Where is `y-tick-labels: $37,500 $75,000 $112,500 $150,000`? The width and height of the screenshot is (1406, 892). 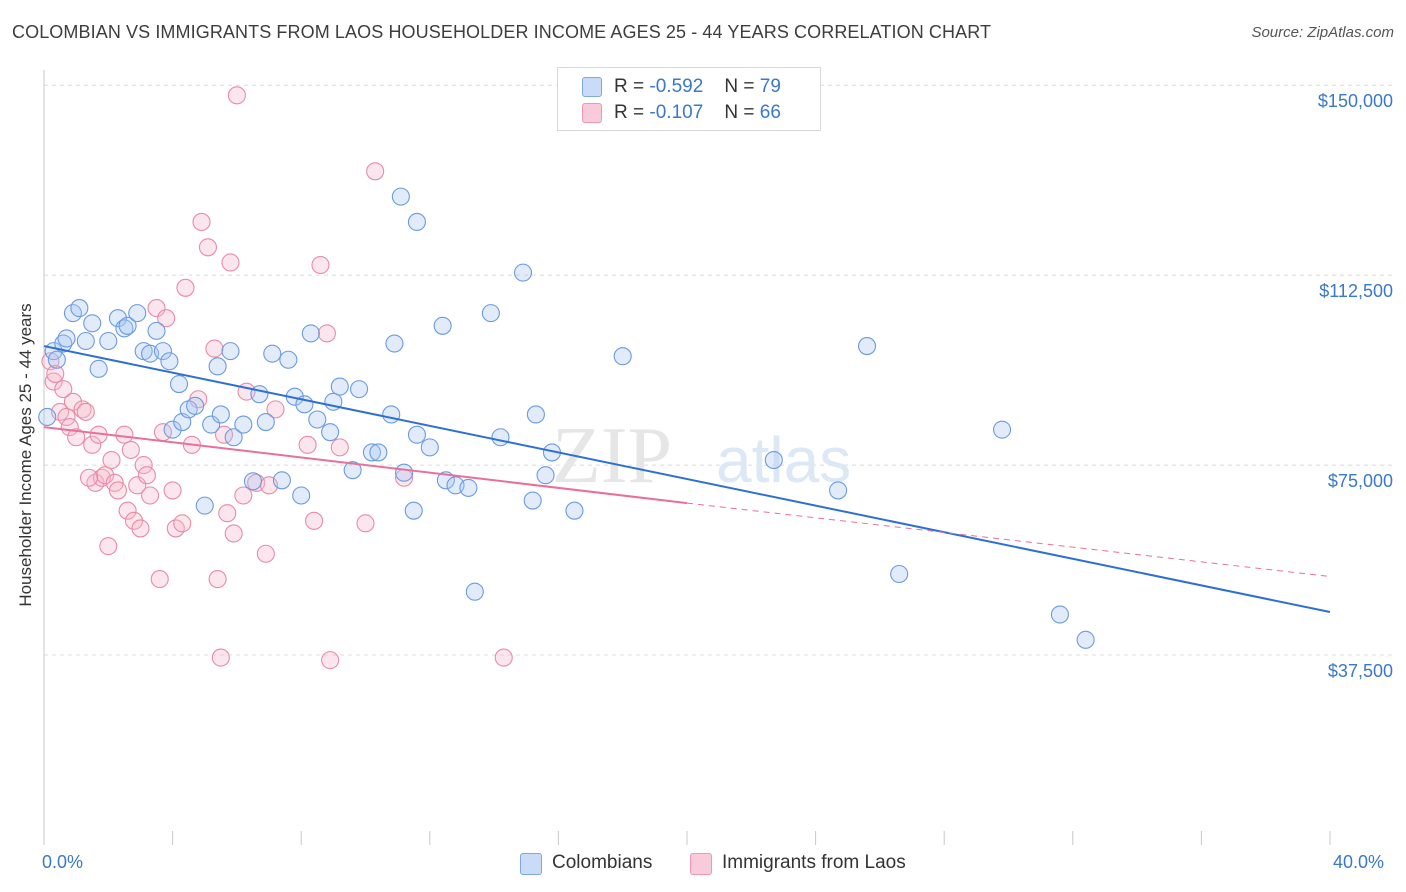 y-tick-labels: $37,500 $75,000 $112,500 $150,000 is located at coordinates (1355, 386).